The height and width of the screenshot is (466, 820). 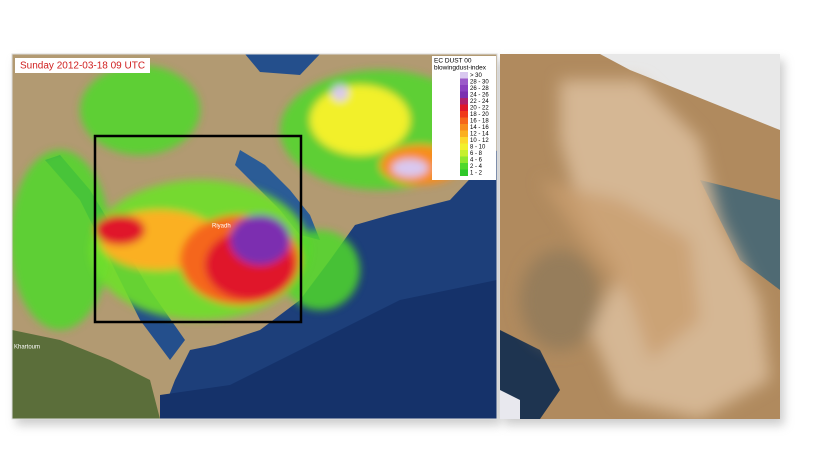 What do you see at coordinates (476, 167) in the screenshot?
I see `legend-label: 2 - 4` at bounding box center [476, 167].